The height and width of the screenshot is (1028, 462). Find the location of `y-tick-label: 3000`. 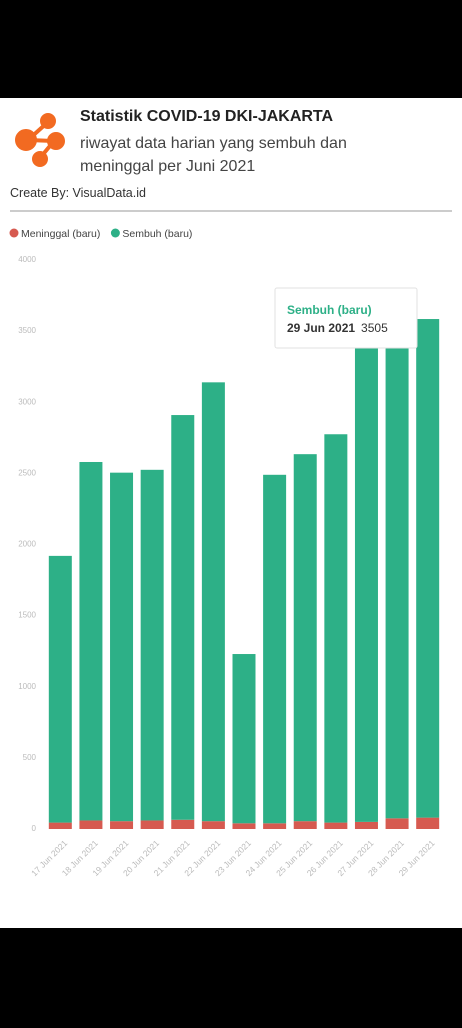

y-tick-label: 3000 is located at coordinates (27, 401).